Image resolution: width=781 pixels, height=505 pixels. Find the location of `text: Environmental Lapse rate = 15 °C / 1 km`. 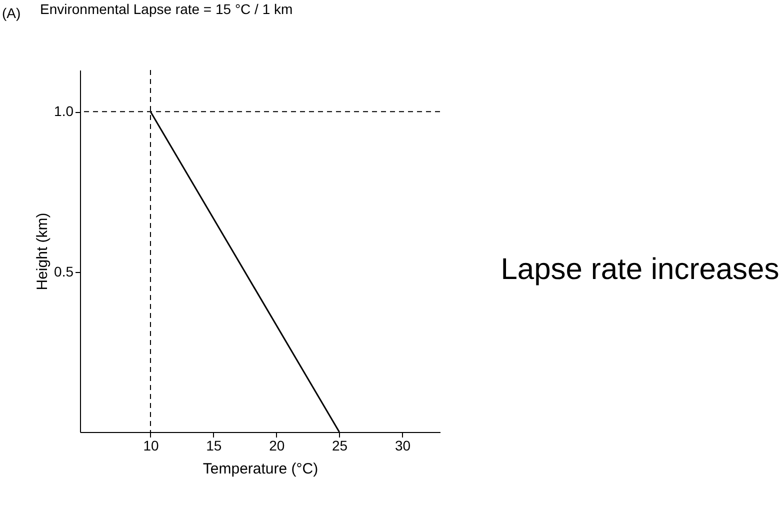

text: Environmental Lapse rate = 15 °C / 1 km is located at coordinates (166, 9).